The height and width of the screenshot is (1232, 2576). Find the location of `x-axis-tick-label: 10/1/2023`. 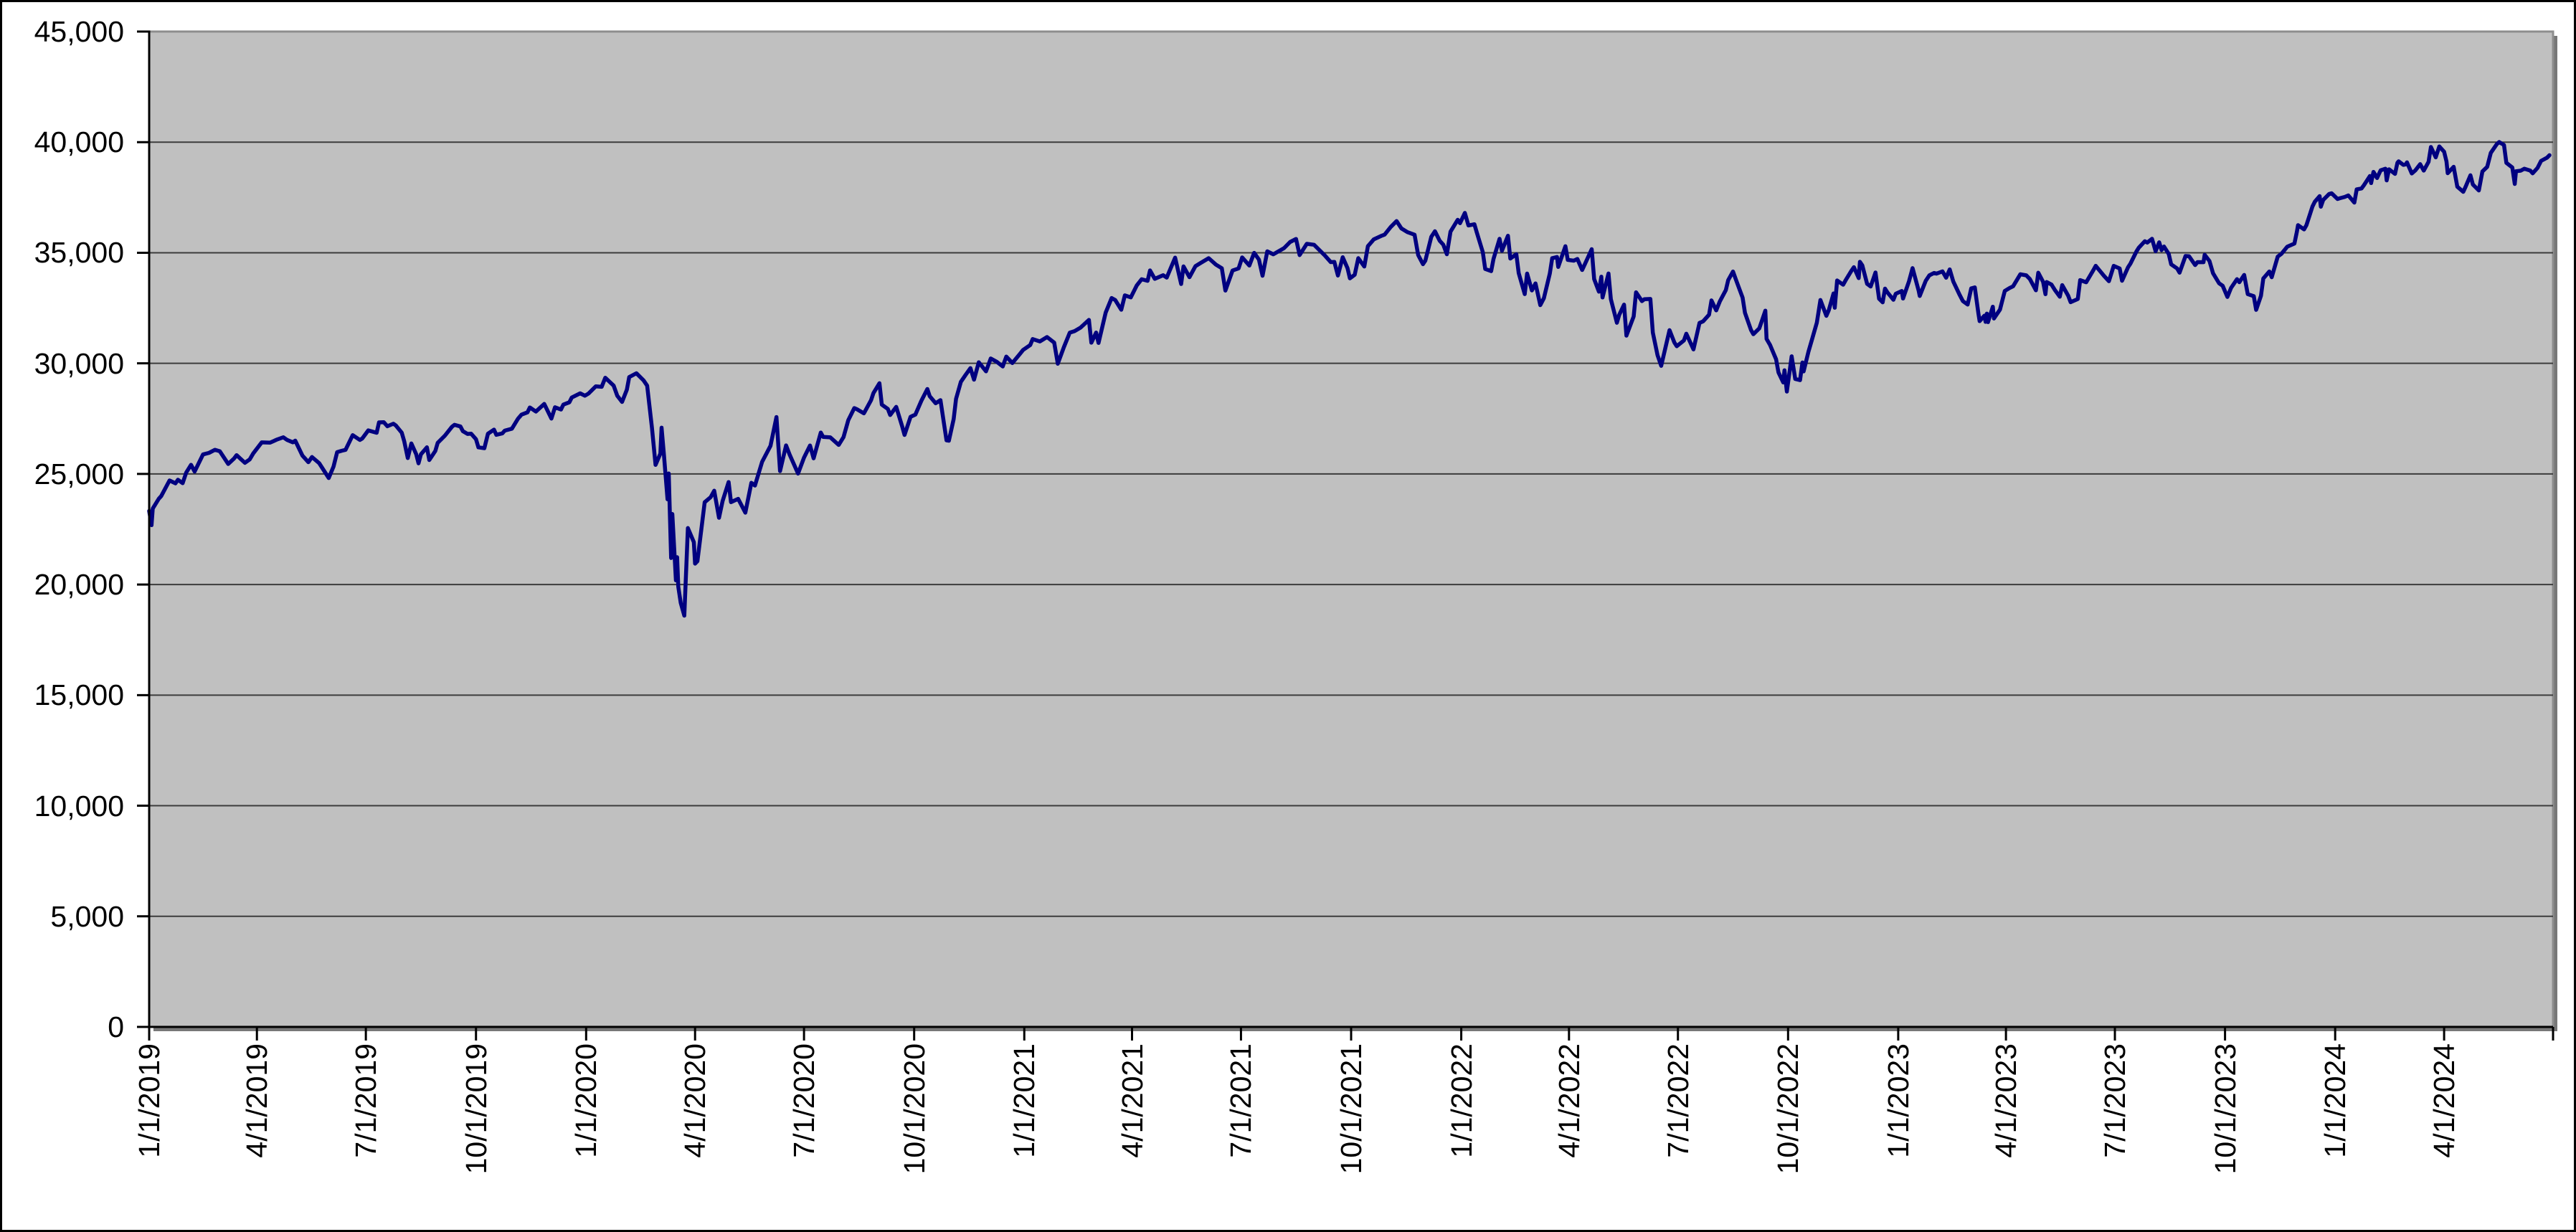

x-axis-tick-label: 10/1/2023 is located at coordinates (2225, 1109).